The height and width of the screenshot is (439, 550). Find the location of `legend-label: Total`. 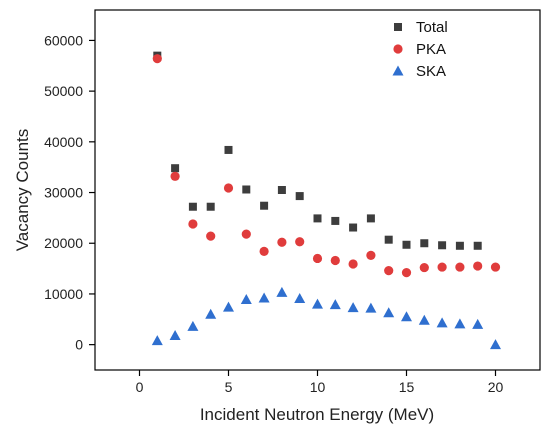

legend-label: Total is located at coordinates (432, 27).